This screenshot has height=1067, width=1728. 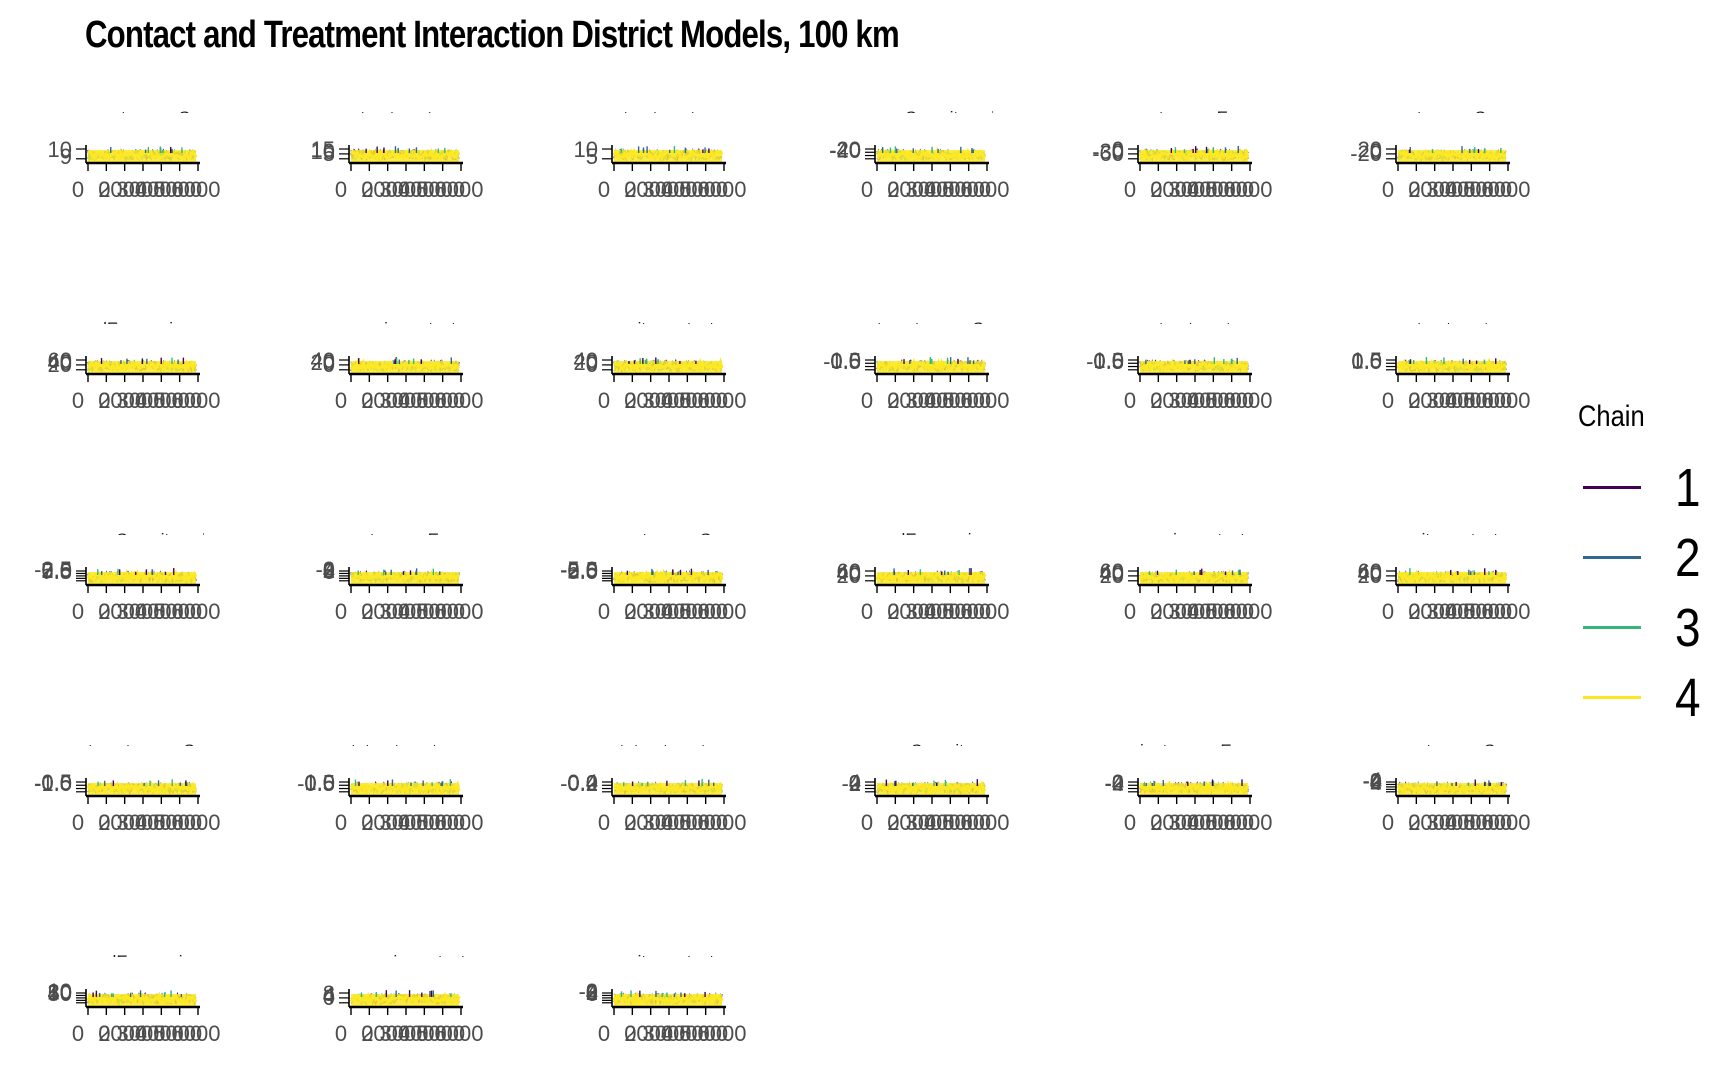 What do you see at coordinates (845, 360) in the screenshot?
I see `y-tick-label: 0.5` at bounding box center [845, 360].